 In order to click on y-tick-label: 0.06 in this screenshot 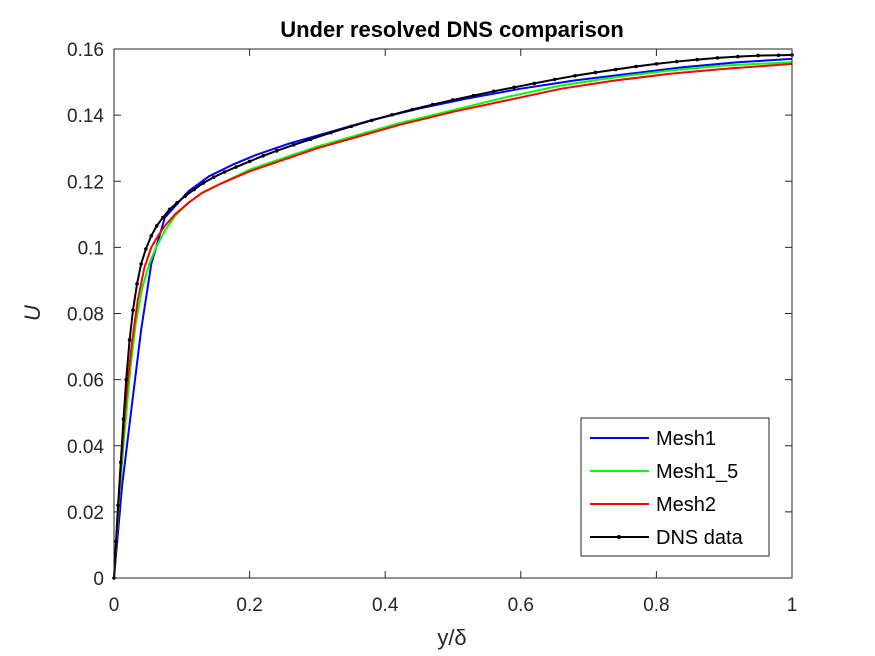, I will do `click(85, 381)`.